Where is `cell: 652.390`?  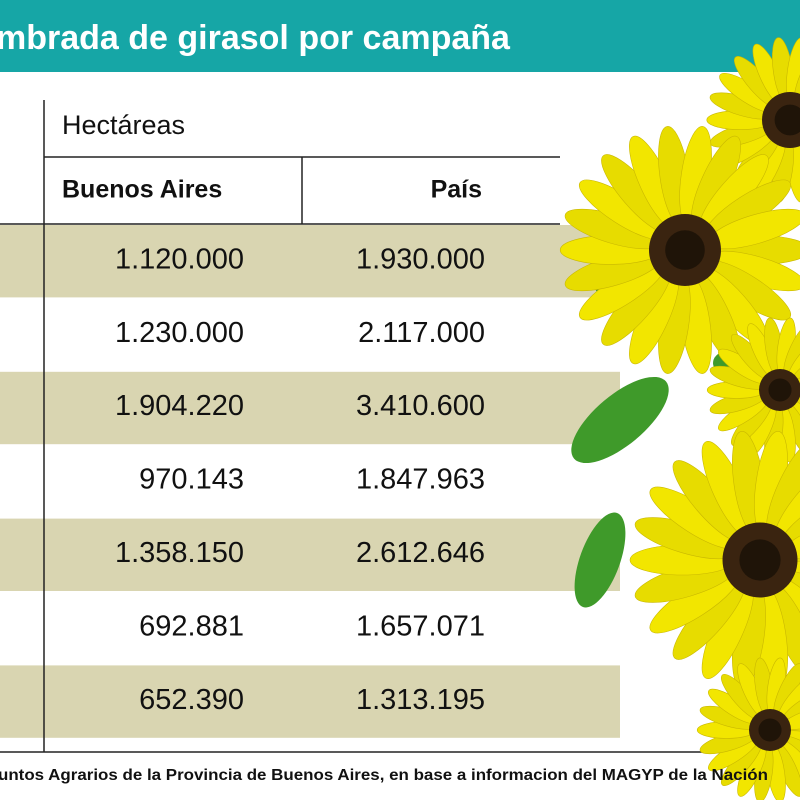
cell: 652.390 is located at coordinates (191, 700).